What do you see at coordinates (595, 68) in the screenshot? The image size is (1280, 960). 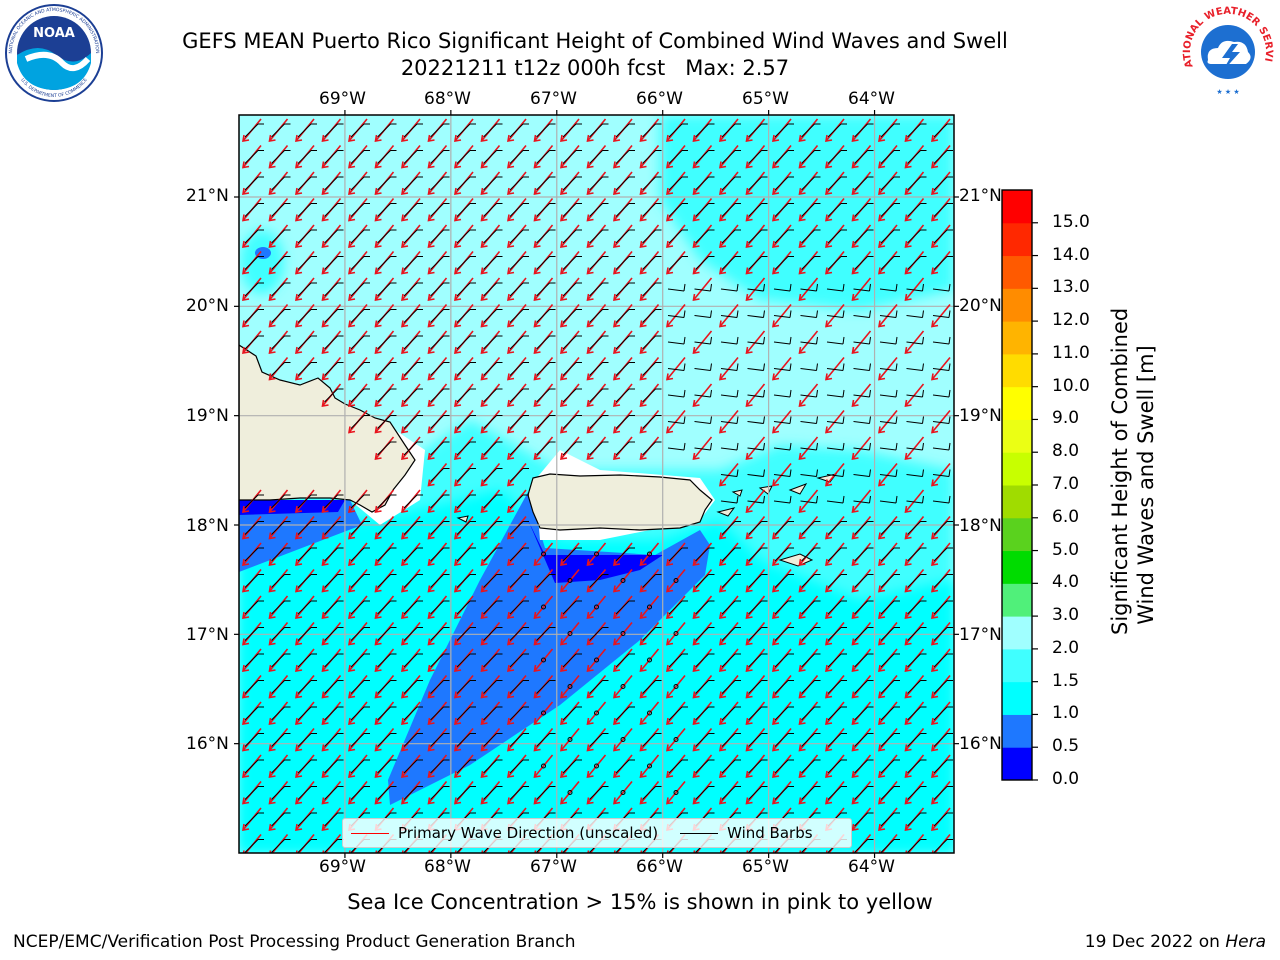 I see `chart-subtitle: 20221211 t12z 000h fcst Max: 2.57` at bounding box center [595, 68].